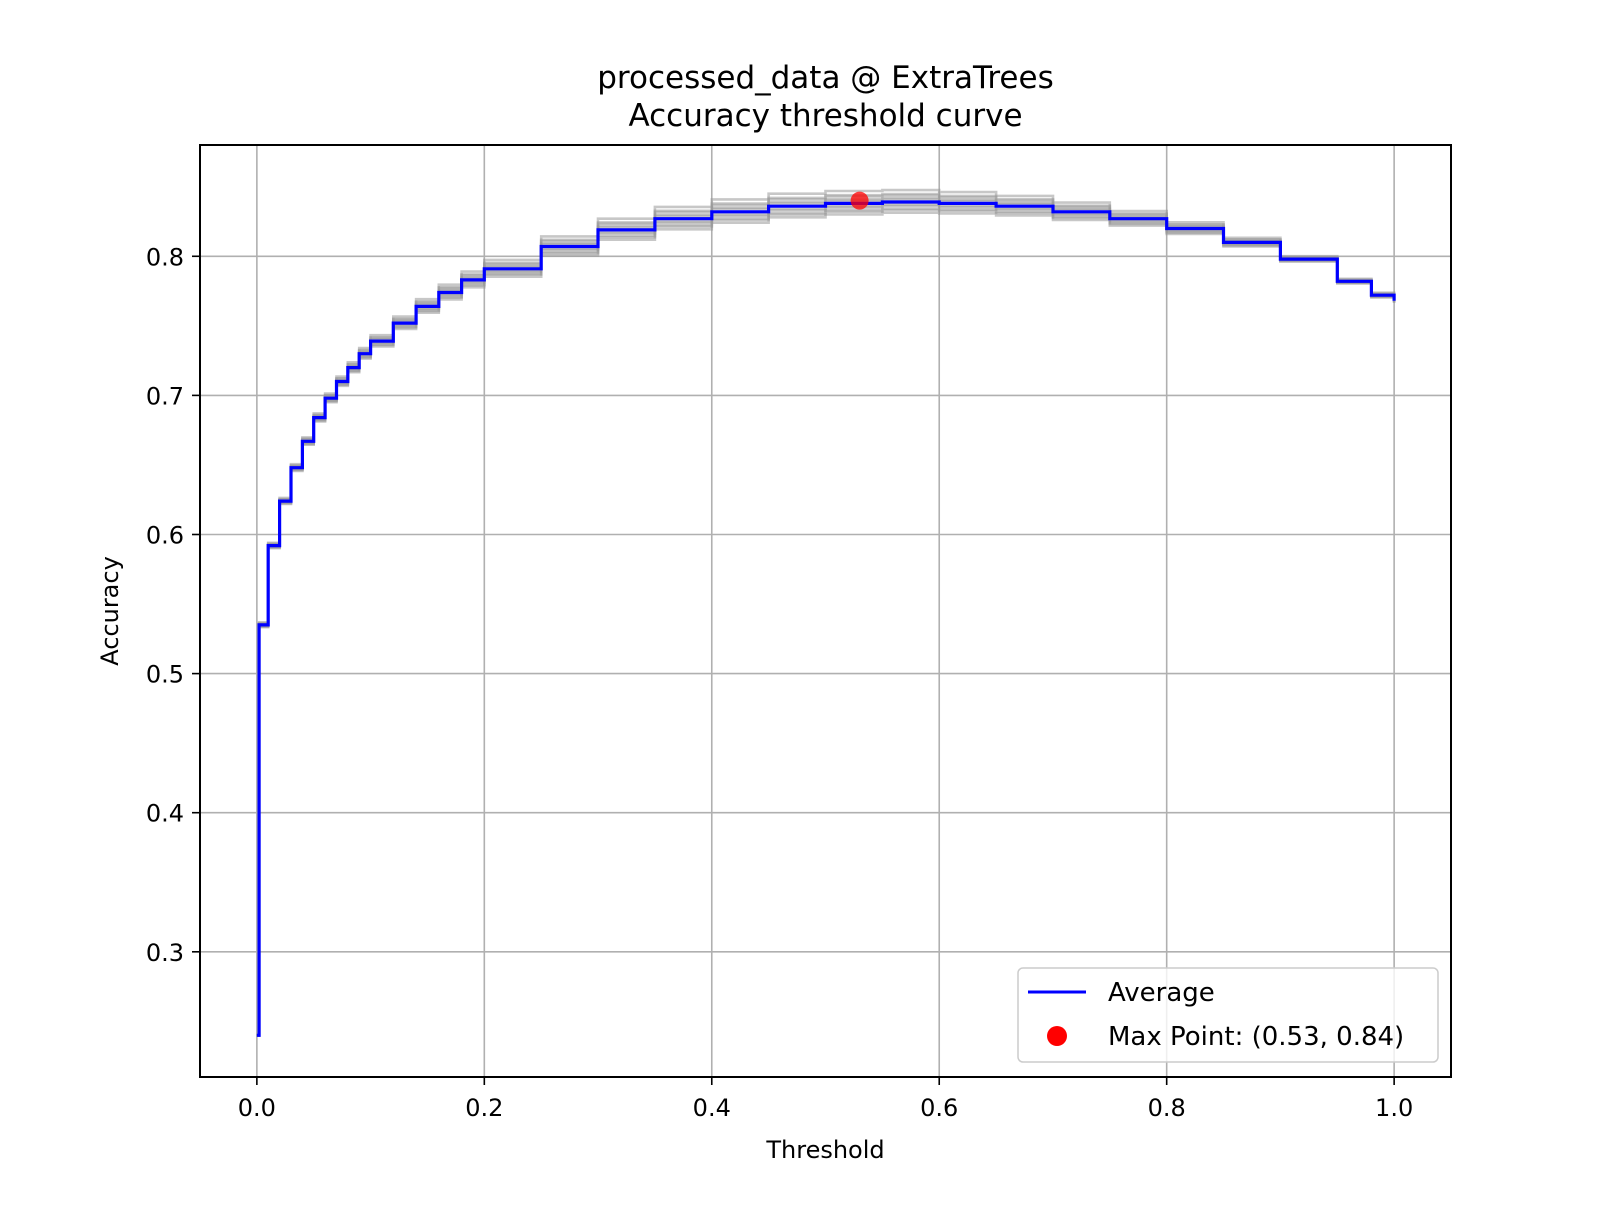  Describe the element at coordinates (825, 78) in the screenshot. I see `chart-title: processed_data @ ExtraTrees` at that location.